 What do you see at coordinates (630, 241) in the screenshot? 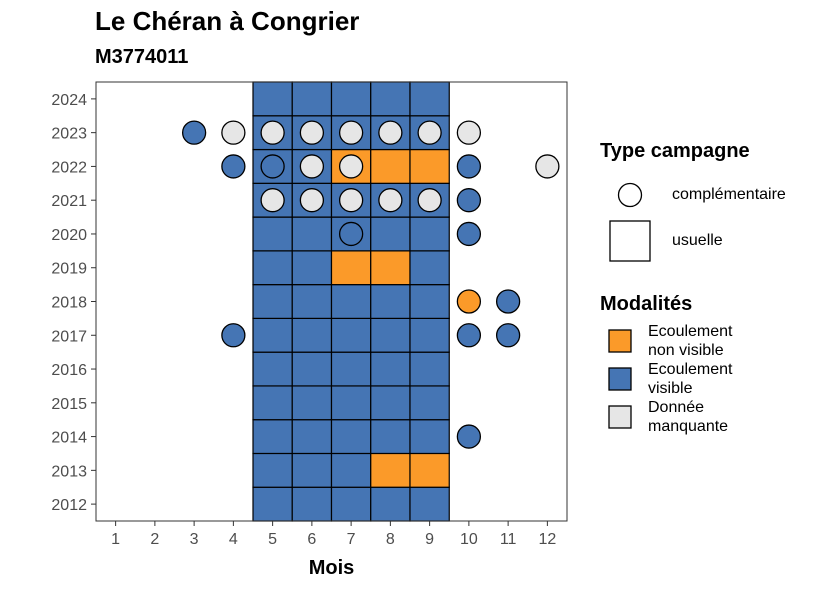
I see `square-icon` at bounding box center [630, 241].